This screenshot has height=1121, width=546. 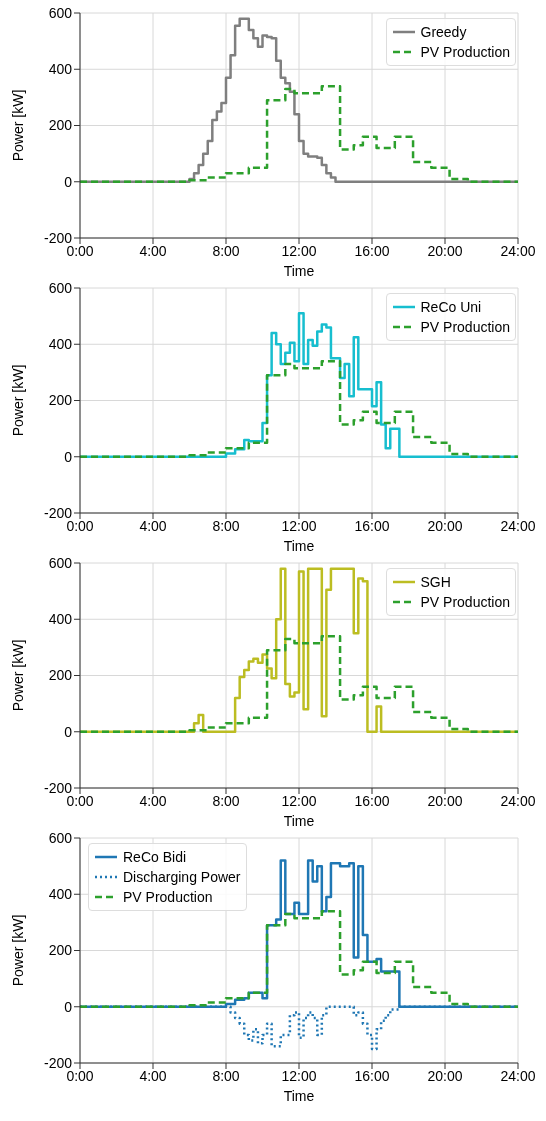 What do you see at coordinates (443, 32) in the screenshot?
I see `legend-label: Greedy` at bounding box center [443, 32].